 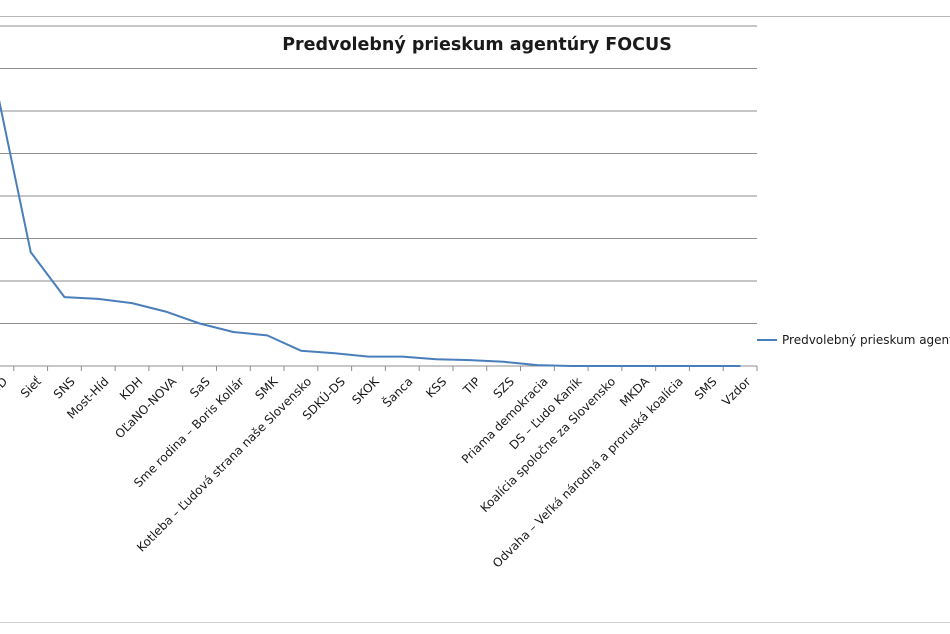 I want to click on x-tick-label: Smer-SD, so click(x=5, y=397).